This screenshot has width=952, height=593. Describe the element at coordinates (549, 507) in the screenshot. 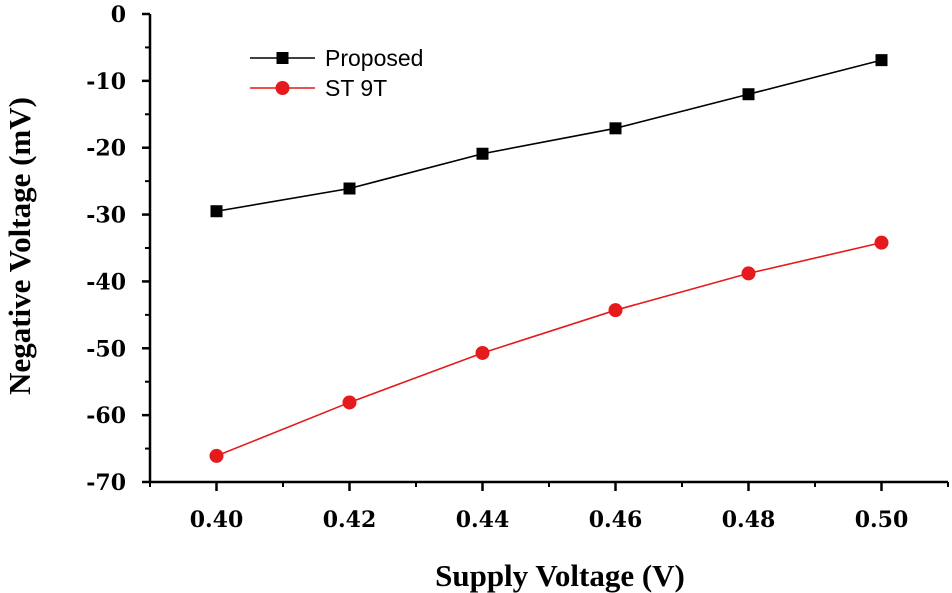

I see `x-axis-ticks: 0.40 0.42 0.44 0.46 0.48 0.50` at that location.